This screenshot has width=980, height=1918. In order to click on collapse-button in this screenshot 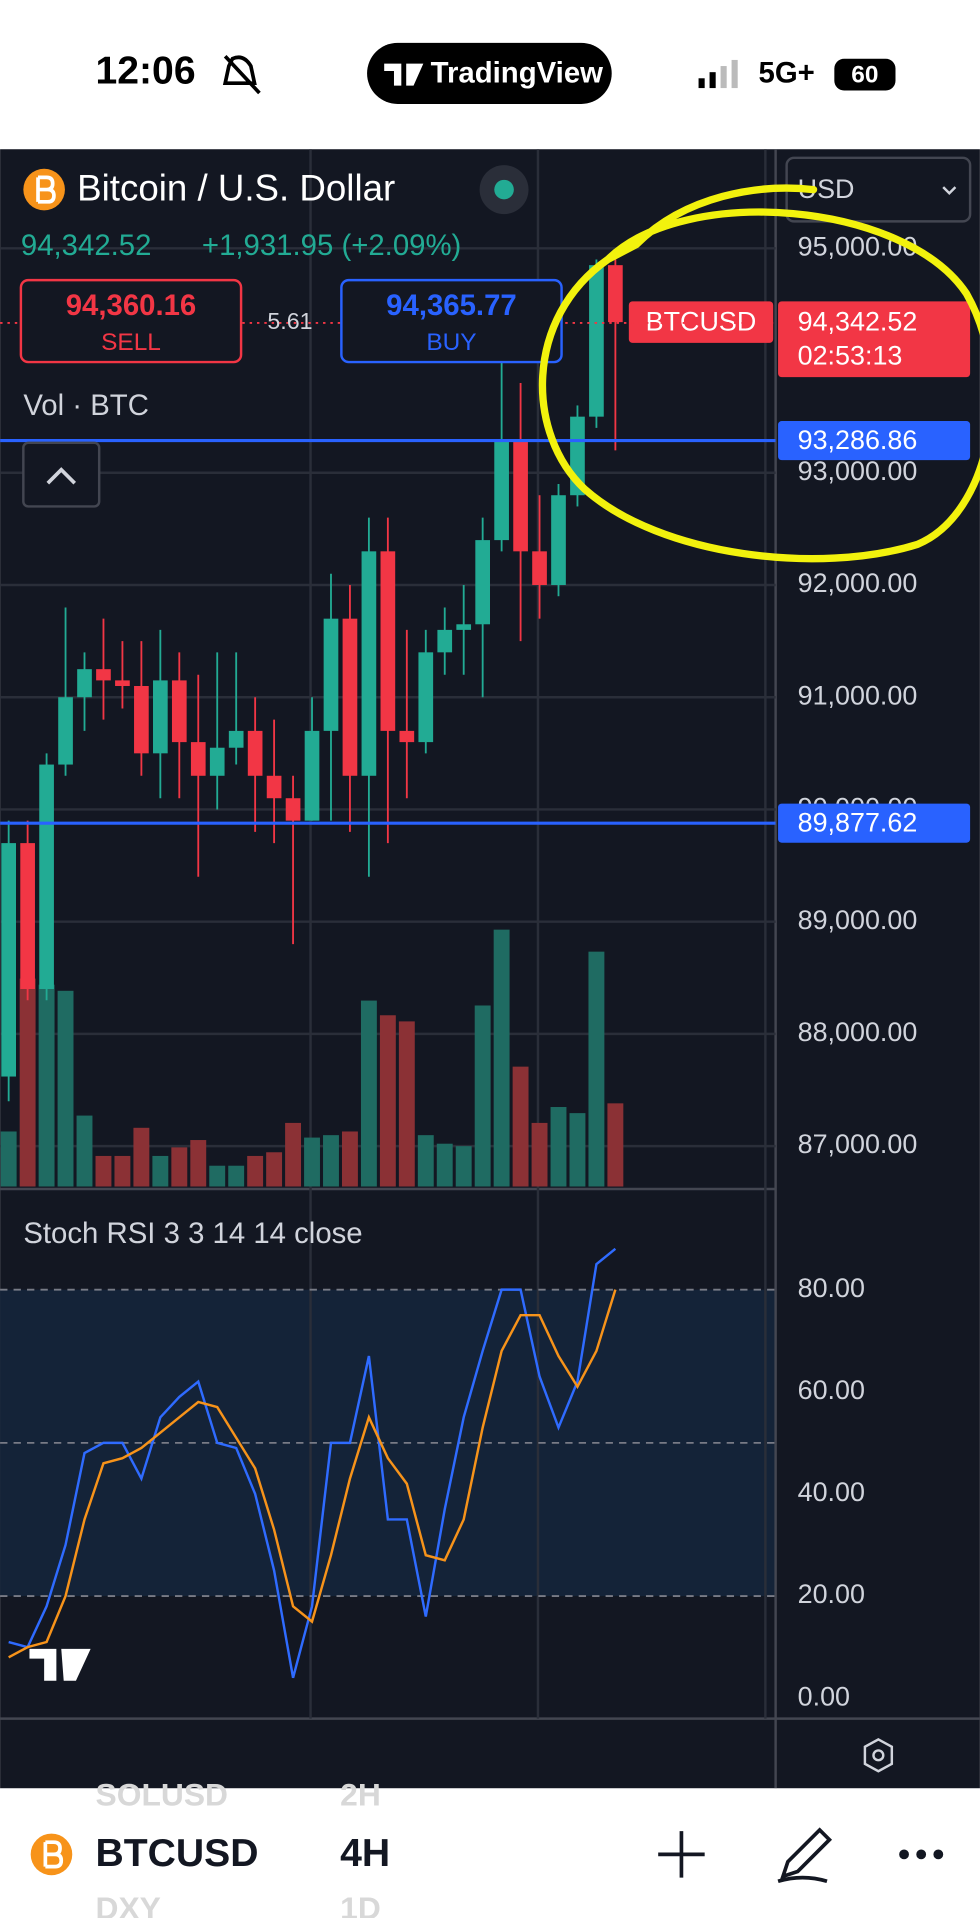, I will do `click(61, 474)`.